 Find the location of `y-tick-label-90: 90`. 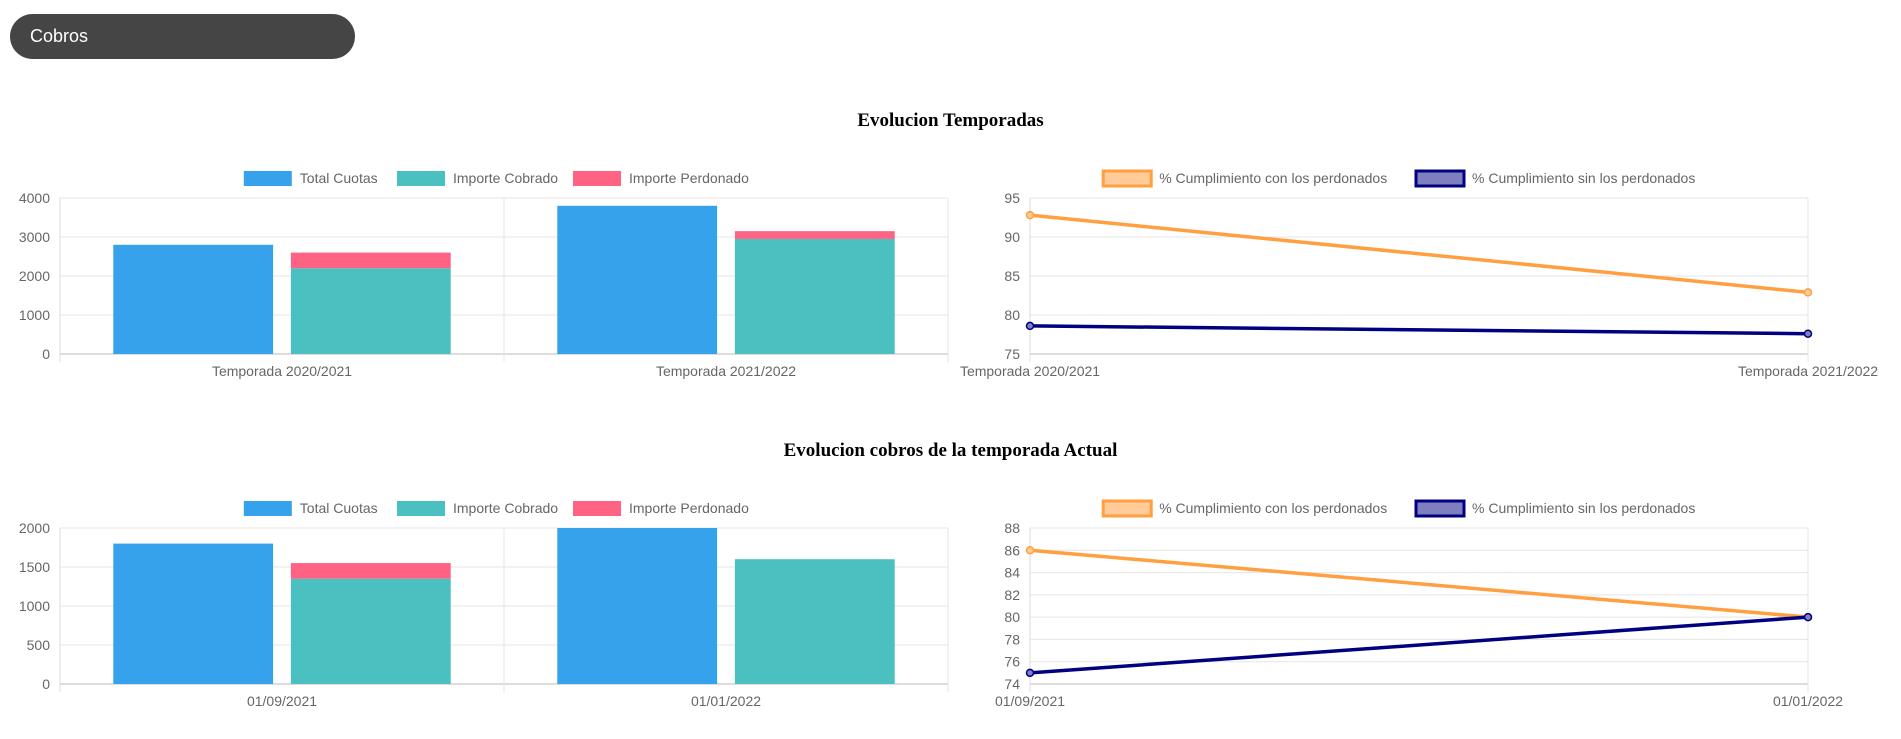

y-tick-label-90: 90 is located at coordinates (1012, 237).